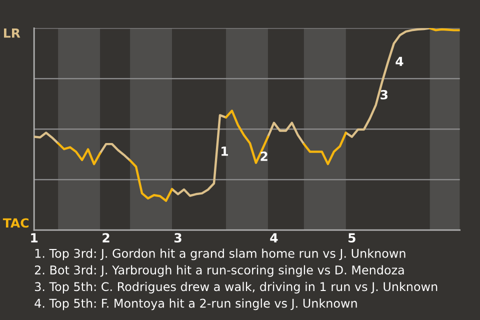  Describe the element at coordinates (274, 237) in the screenshot. I see `x-tick-label: 4` at that location.